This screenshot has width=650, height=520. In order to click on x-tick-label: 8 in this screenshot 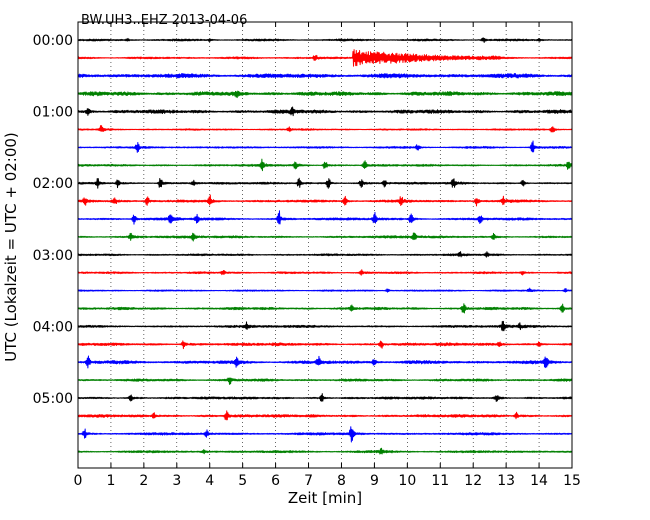, I will do `click(341, 481)`.